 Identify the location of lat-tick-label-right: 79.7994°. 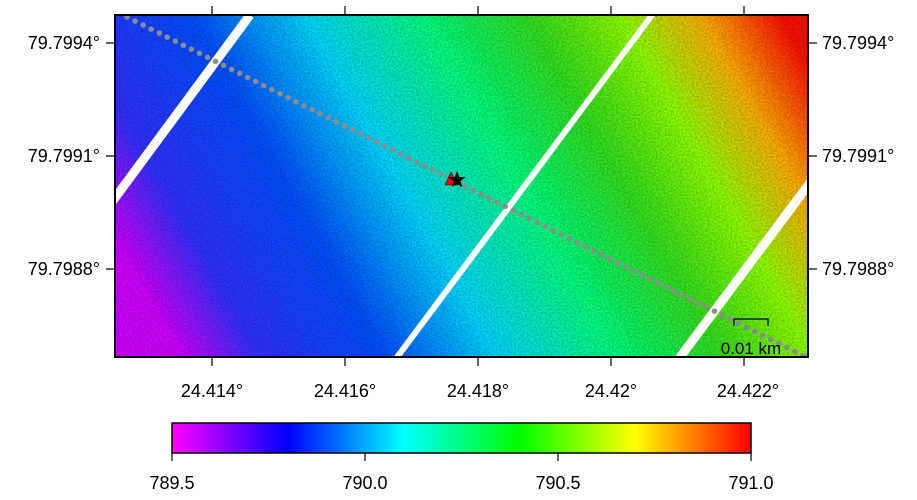
(858, 43).